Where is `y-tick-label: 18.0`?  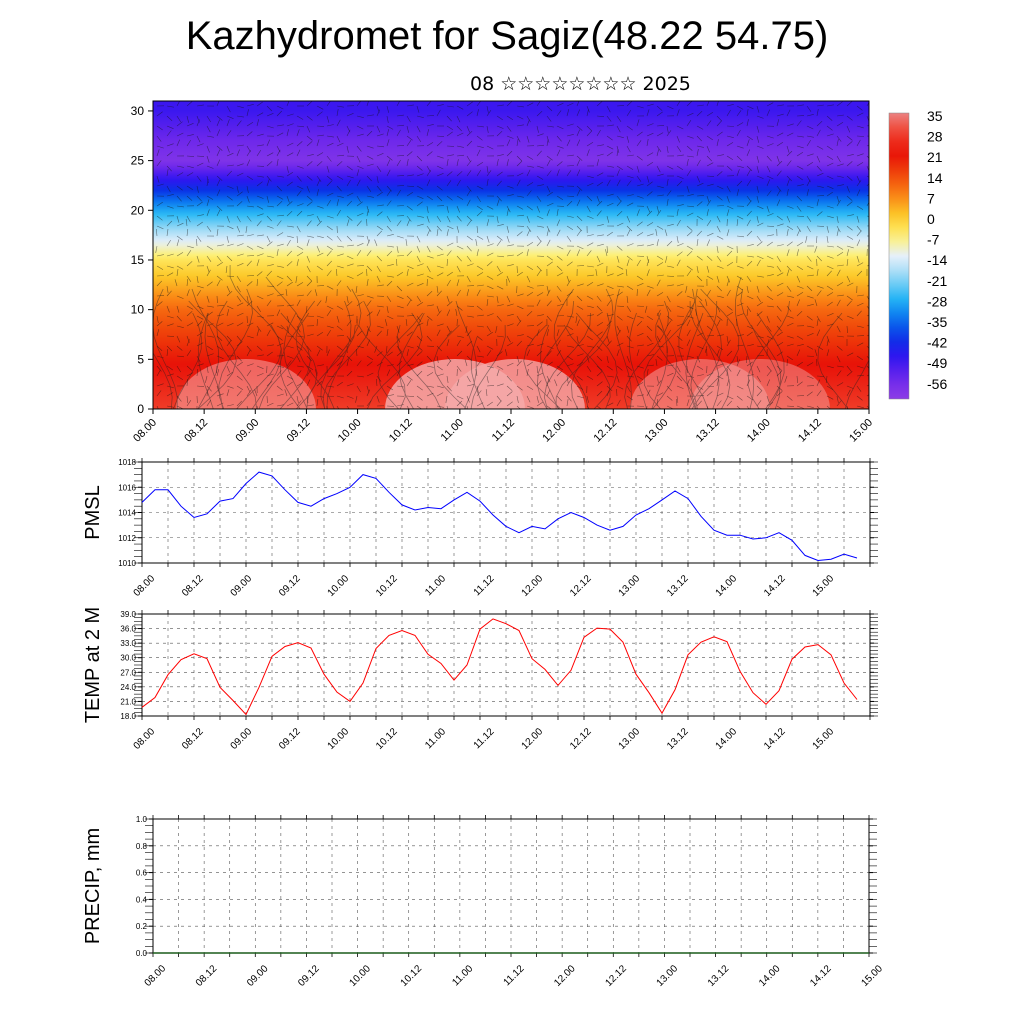
y-tick-label: 18.0 is located at coordinates (128, 716).